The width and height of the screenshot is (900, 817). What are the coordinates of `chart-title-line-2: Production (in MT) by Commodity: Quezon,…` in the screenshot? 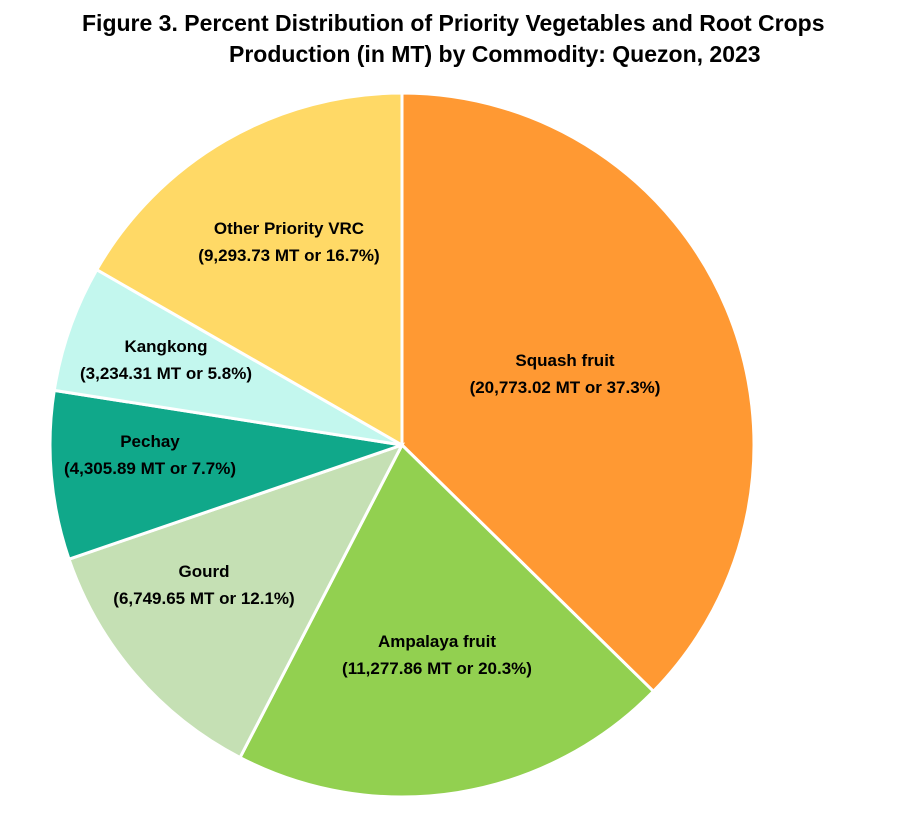 It's located at (495, 54).